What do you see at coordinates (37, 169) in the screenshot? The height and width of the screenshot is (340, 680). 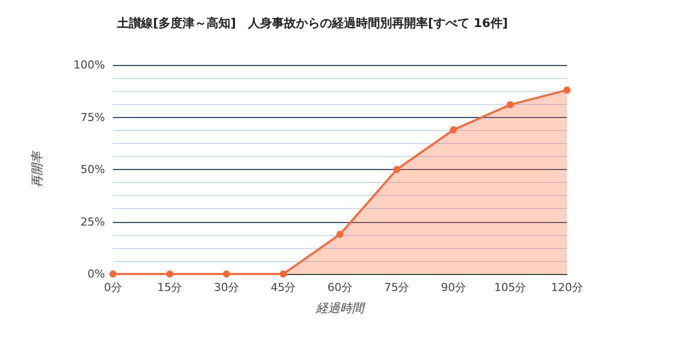 I see `y-axis-title: 再開率` at bounding box center [37, 169].